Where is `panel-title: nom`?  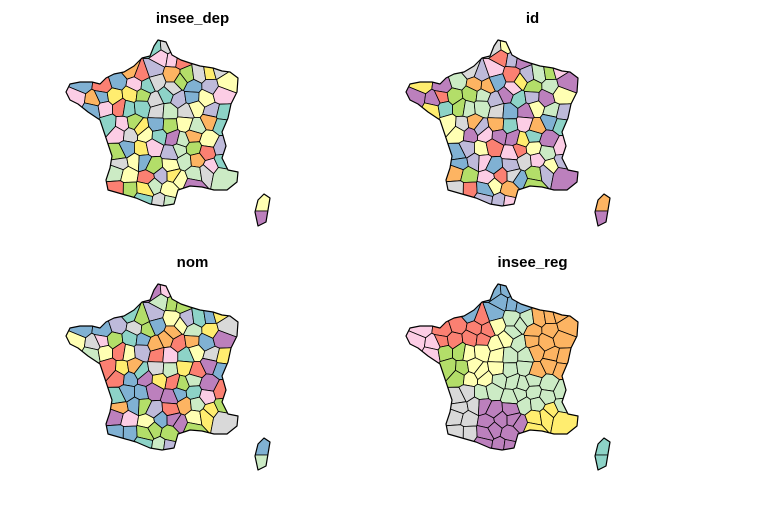 panel-title: nom is located at coordinates (192, 262).